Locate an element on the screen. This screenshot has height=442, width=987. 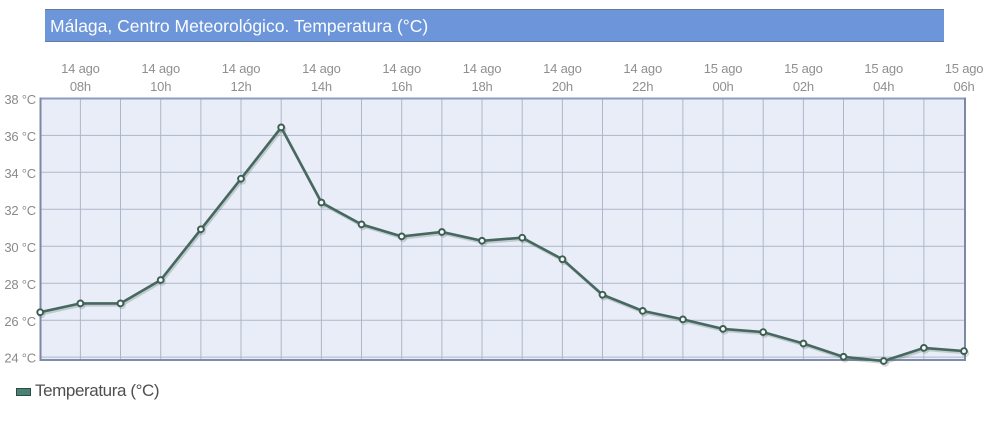
svg-text: 34 °C is located at coordinates (20, 173).